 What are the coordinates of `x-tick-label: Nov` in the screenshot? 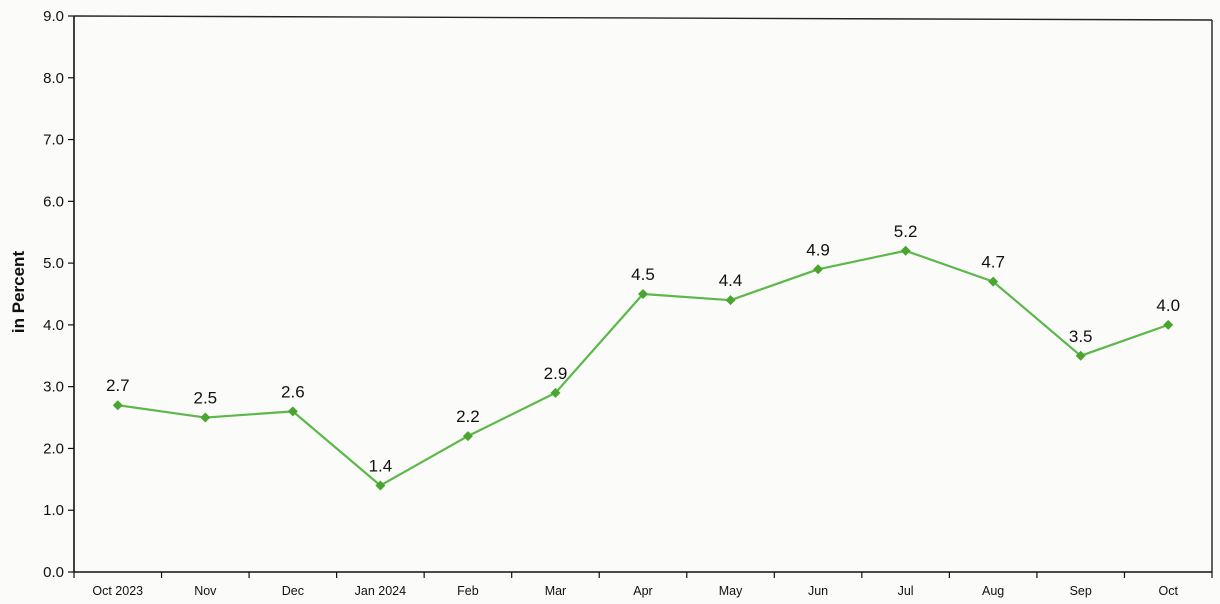 It's located at (205, 591).